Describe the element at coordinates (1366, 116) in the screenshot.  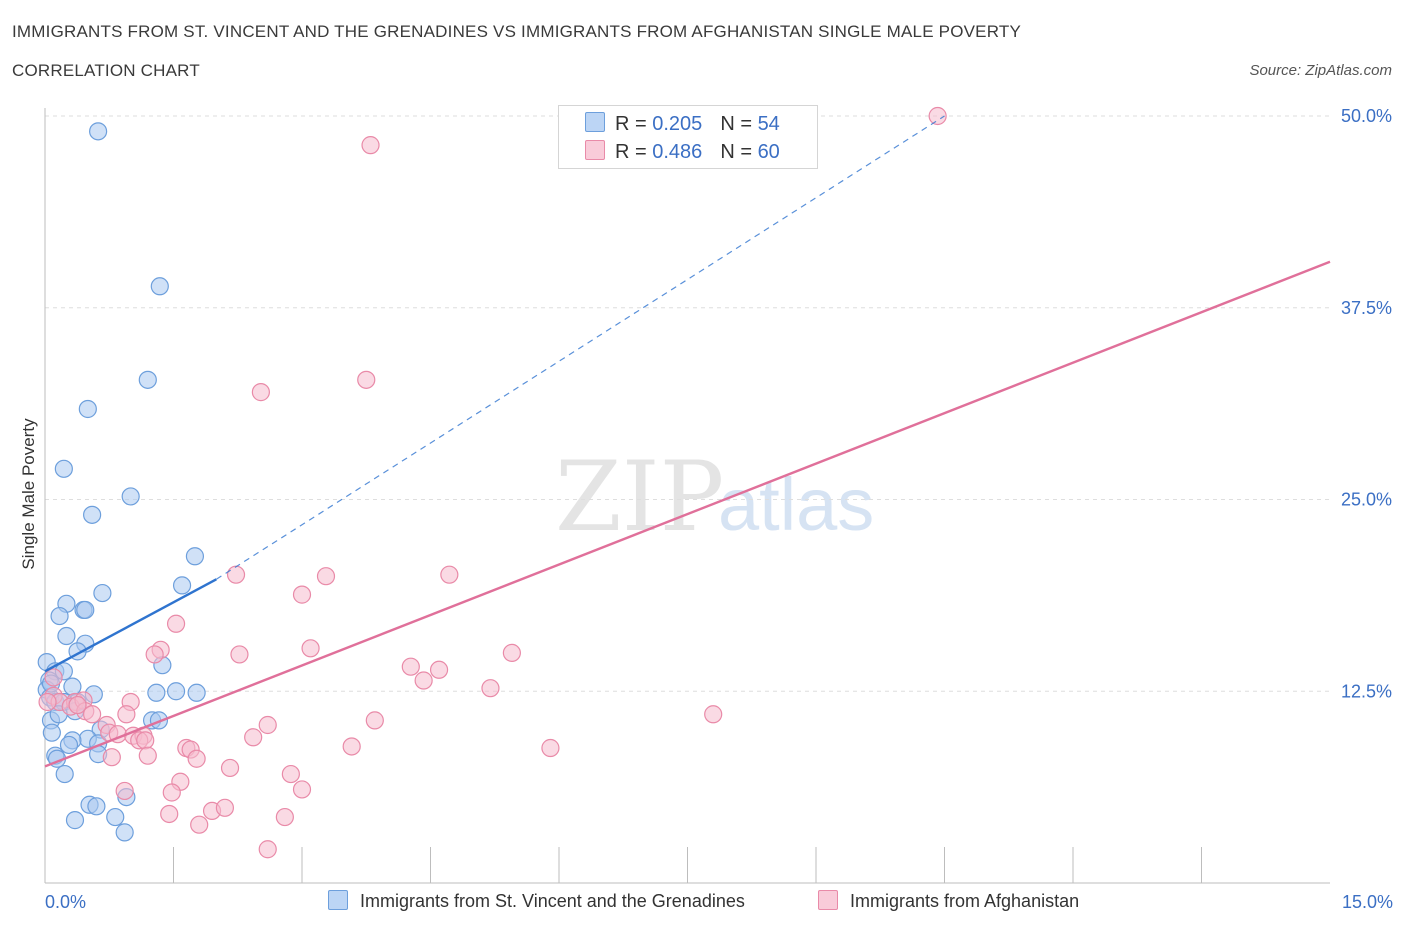
I see `y-tick-label: 50.0%` at that location.